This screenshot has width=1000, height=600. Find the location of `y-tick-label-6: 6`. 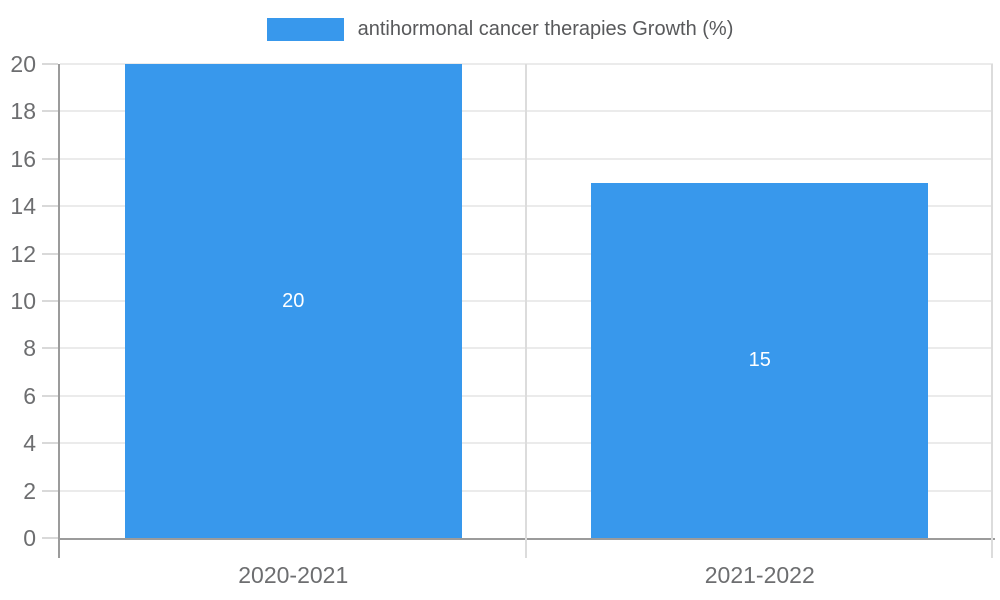

y-tick-label-6: 6 is located at coordinates (29, 395).